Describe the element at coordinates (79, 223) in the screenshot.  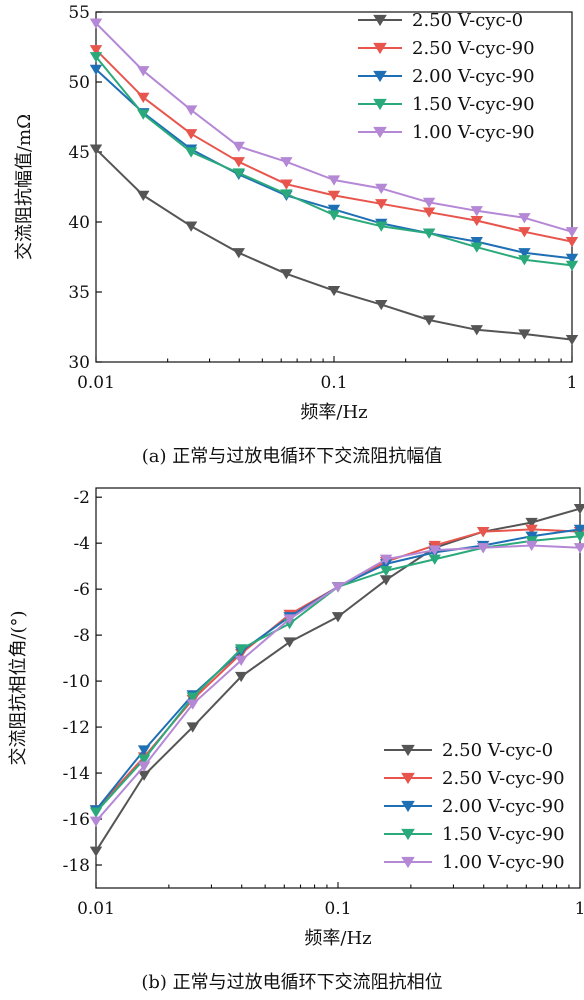
I see `y-tick-label: 40` at that location.